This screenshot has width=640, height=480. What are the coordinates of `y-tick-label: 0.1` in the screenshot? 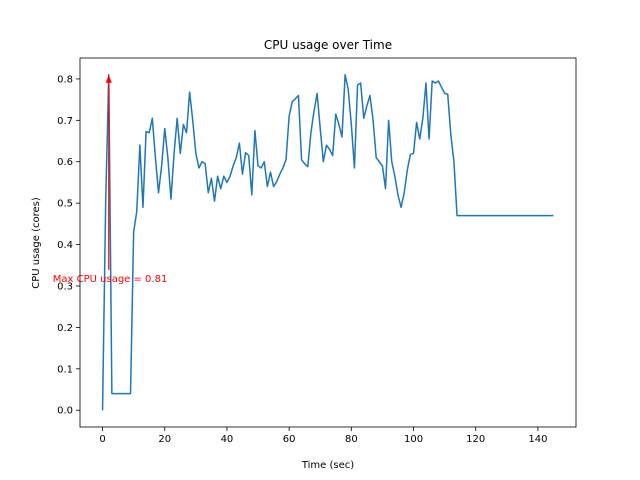 It's located at (65, 369).